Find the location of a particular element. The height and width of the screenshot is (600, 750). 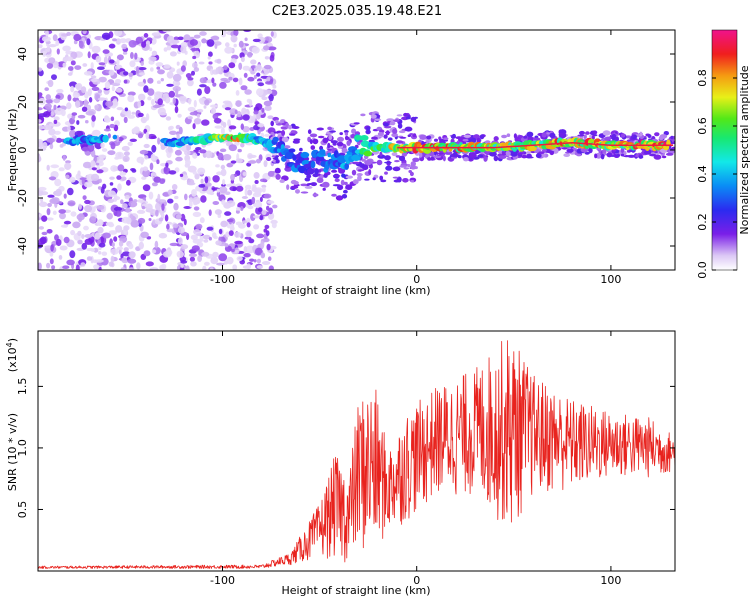

snr-y-tick-label: 1.0 is located at coordinates (22, 448).